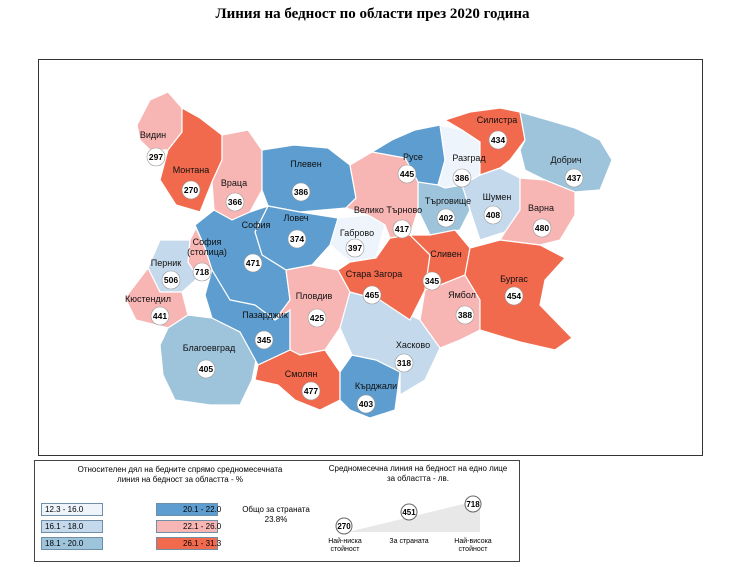 Image resolution: width=745 pixels, height=567 pixels. Describe the element at coordinates (297, 239) in the screenshot. I see `value-lovech: 374` at that location.